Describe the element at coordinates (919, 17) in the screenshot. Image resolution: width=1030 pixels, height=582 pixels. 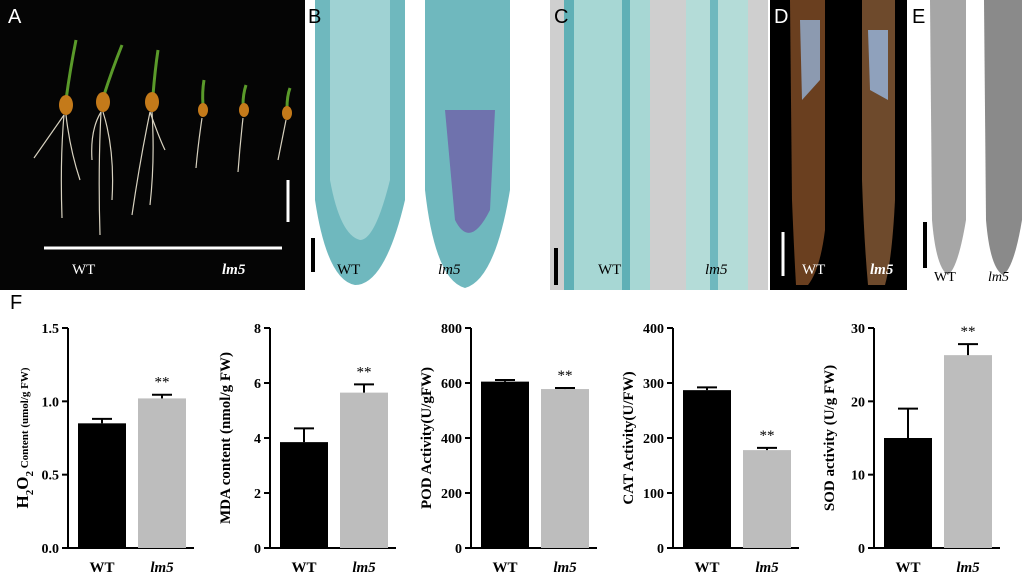
I see `panel-letter: E` at that location.